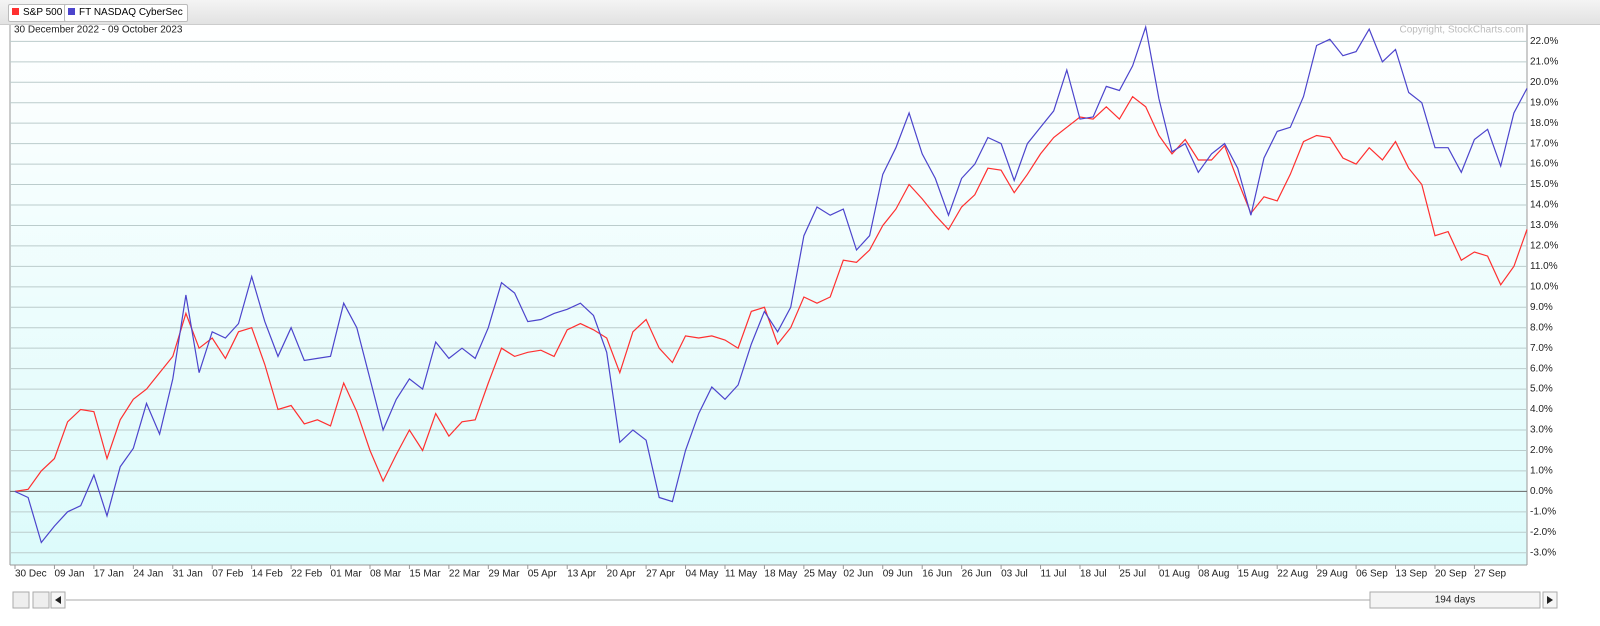 Image resolution: width=1600 pixels, height=626 pixels. What do you see at coordinates (188, 574) in the screenshot?
I see `x-tick-label: 31 Jan` at bounding box center [188, 574].